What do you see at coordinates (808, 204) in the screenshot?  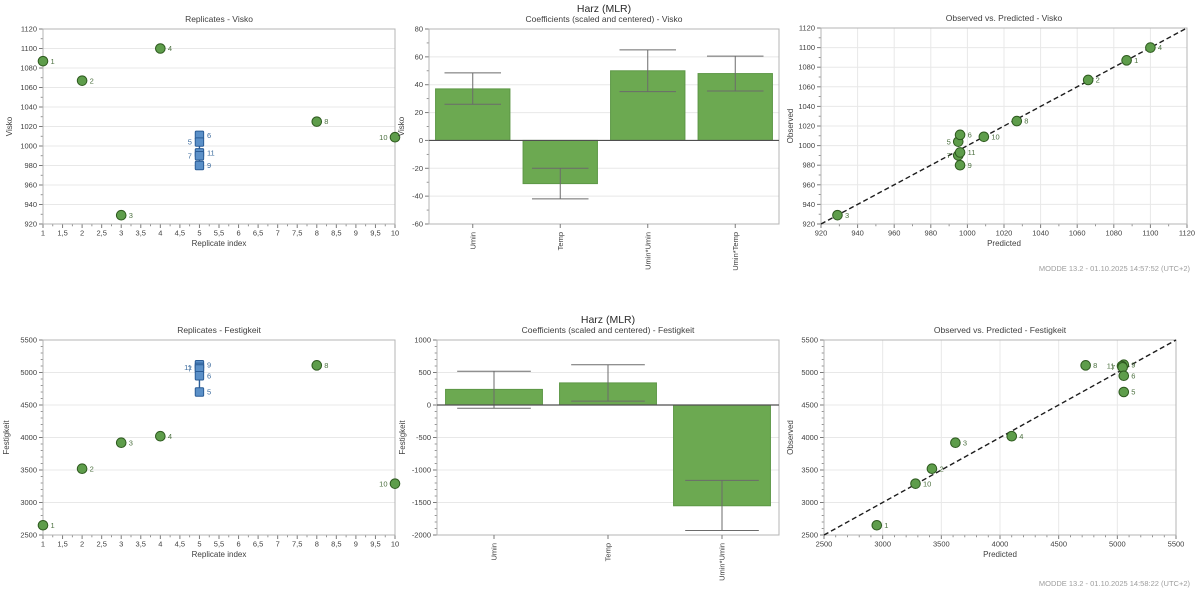 I see `y-tick-label: 940` at bounding box center [808, 204].